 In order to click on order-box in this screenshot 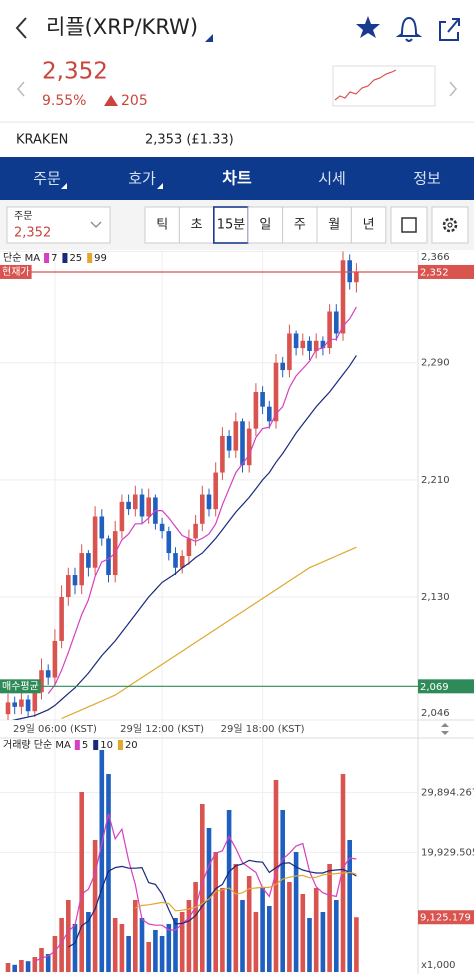, I will do `click(58, 225)`.